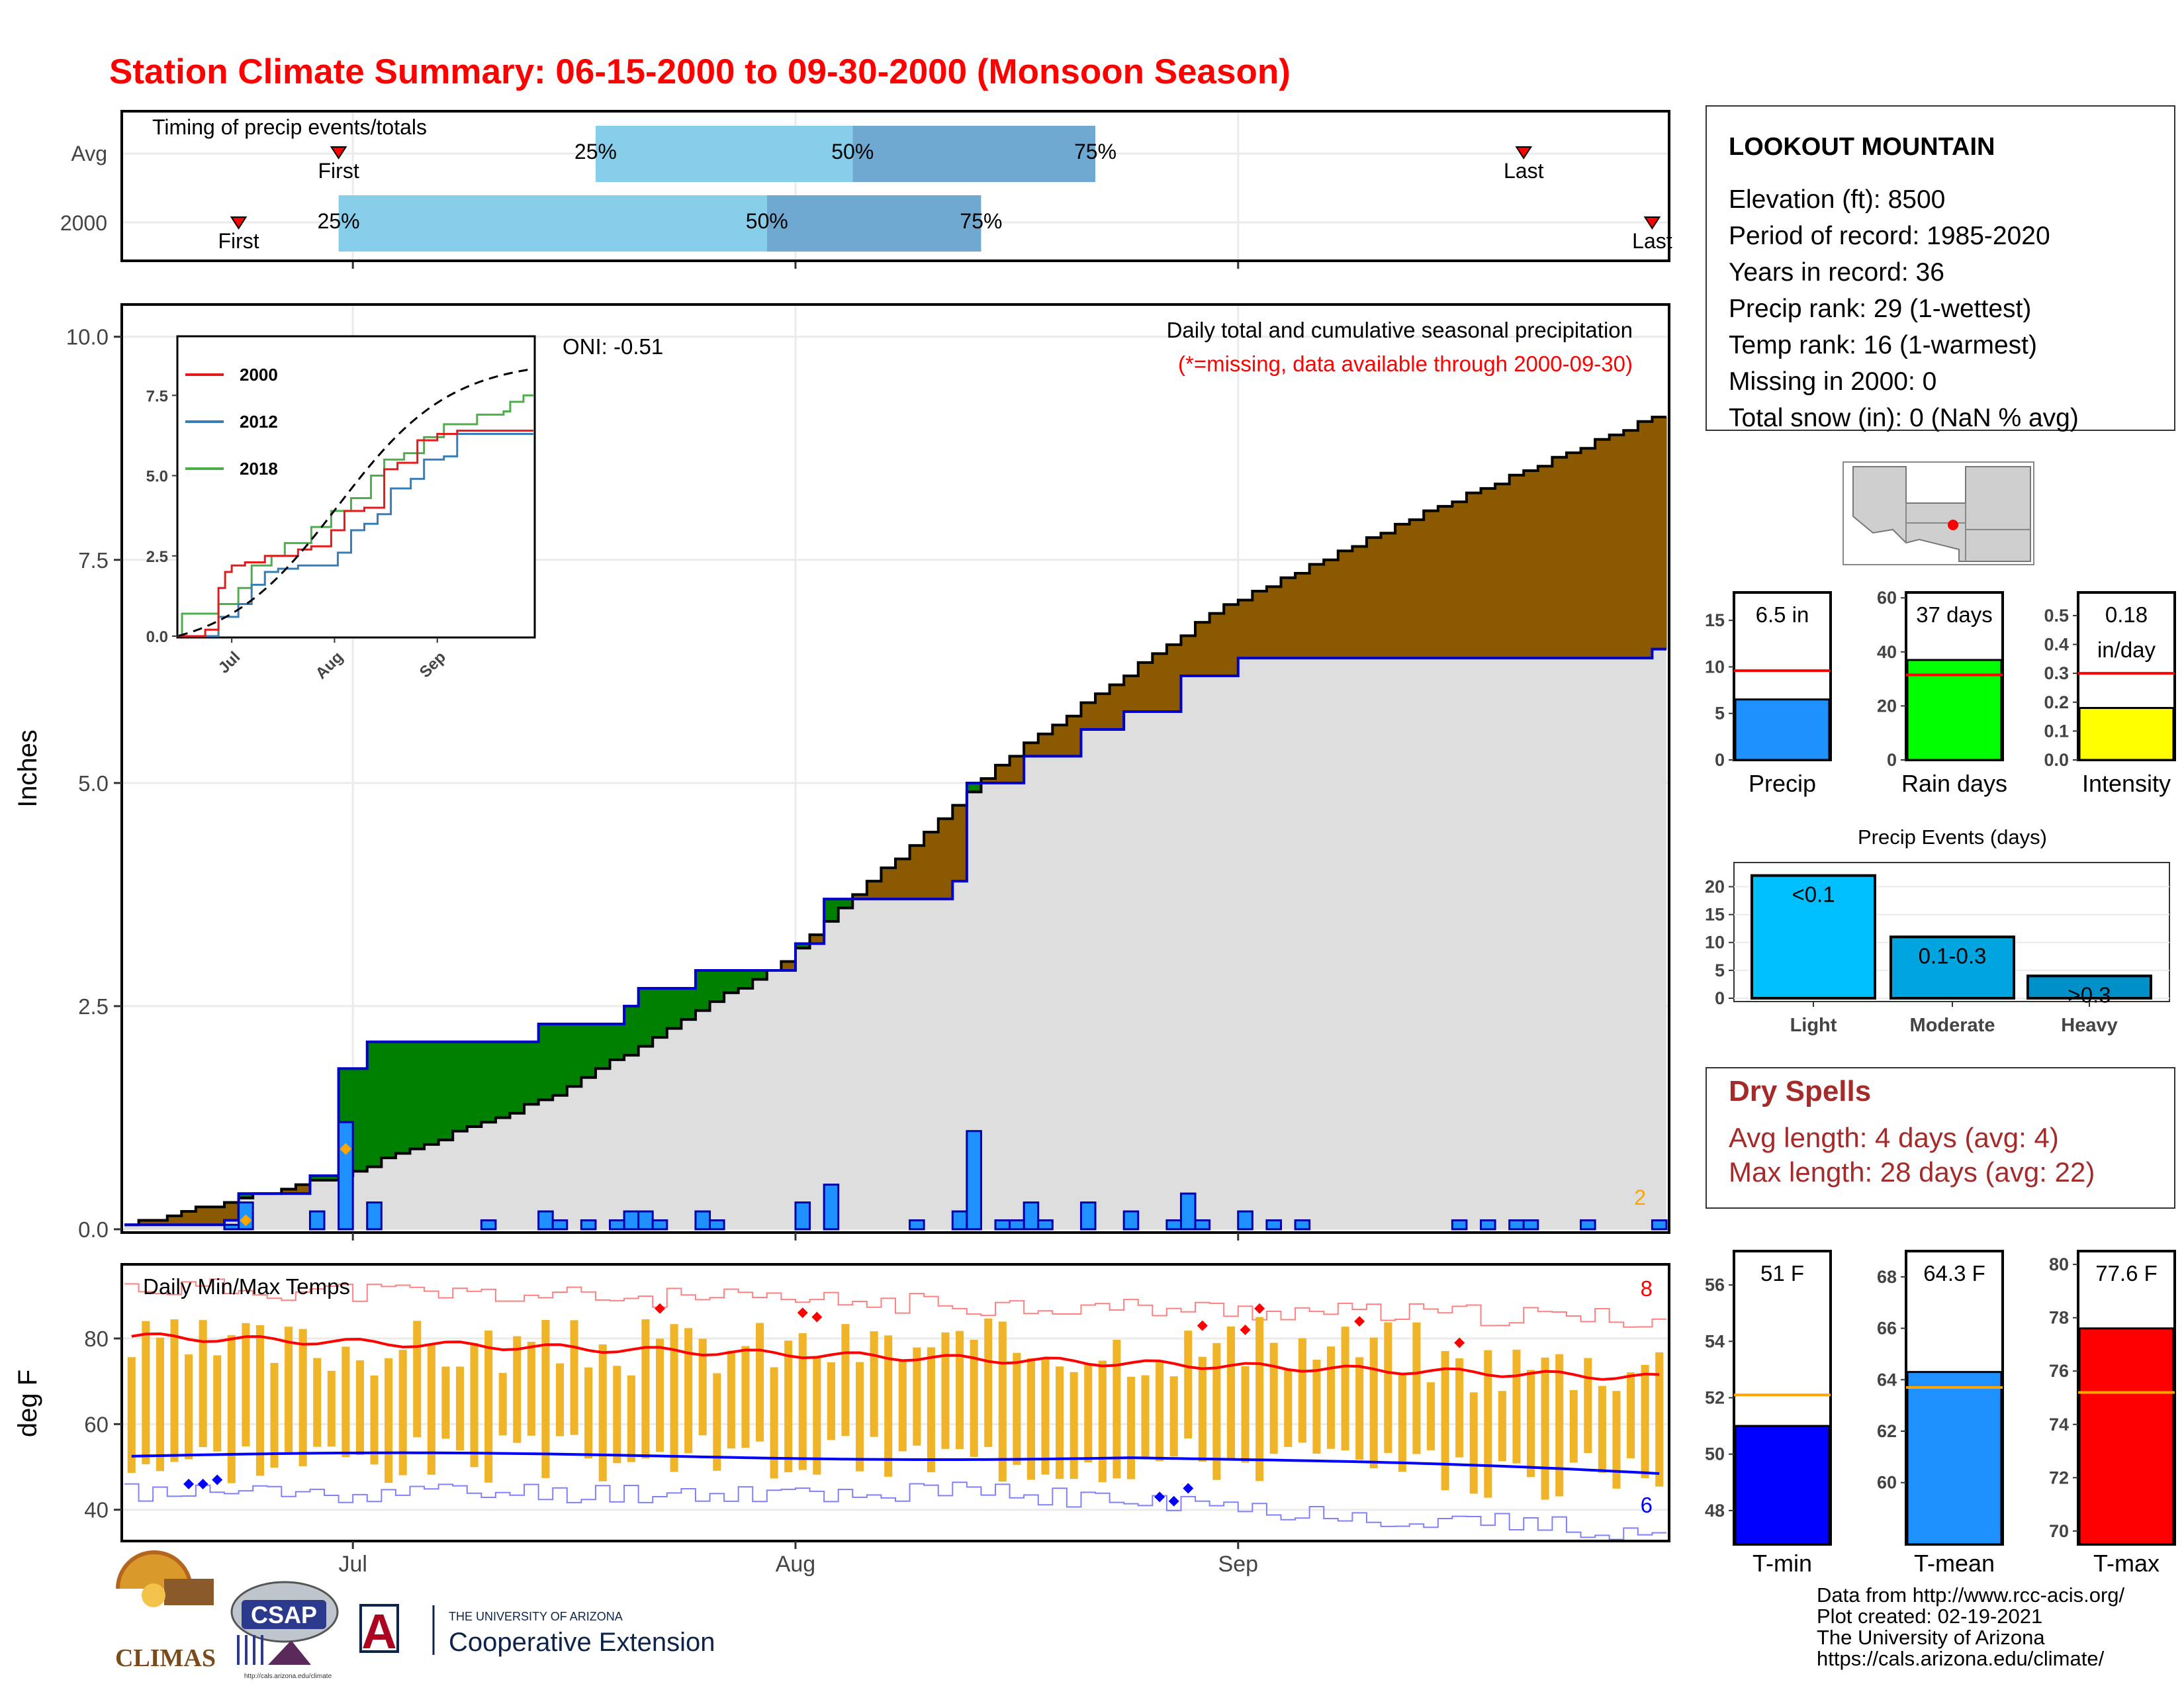 This screenshot has height=1688, width=2184. Describe the element at coordinates (613, 346) in the screenshot. I see `oni-label: ONI: -0.51` at that location.